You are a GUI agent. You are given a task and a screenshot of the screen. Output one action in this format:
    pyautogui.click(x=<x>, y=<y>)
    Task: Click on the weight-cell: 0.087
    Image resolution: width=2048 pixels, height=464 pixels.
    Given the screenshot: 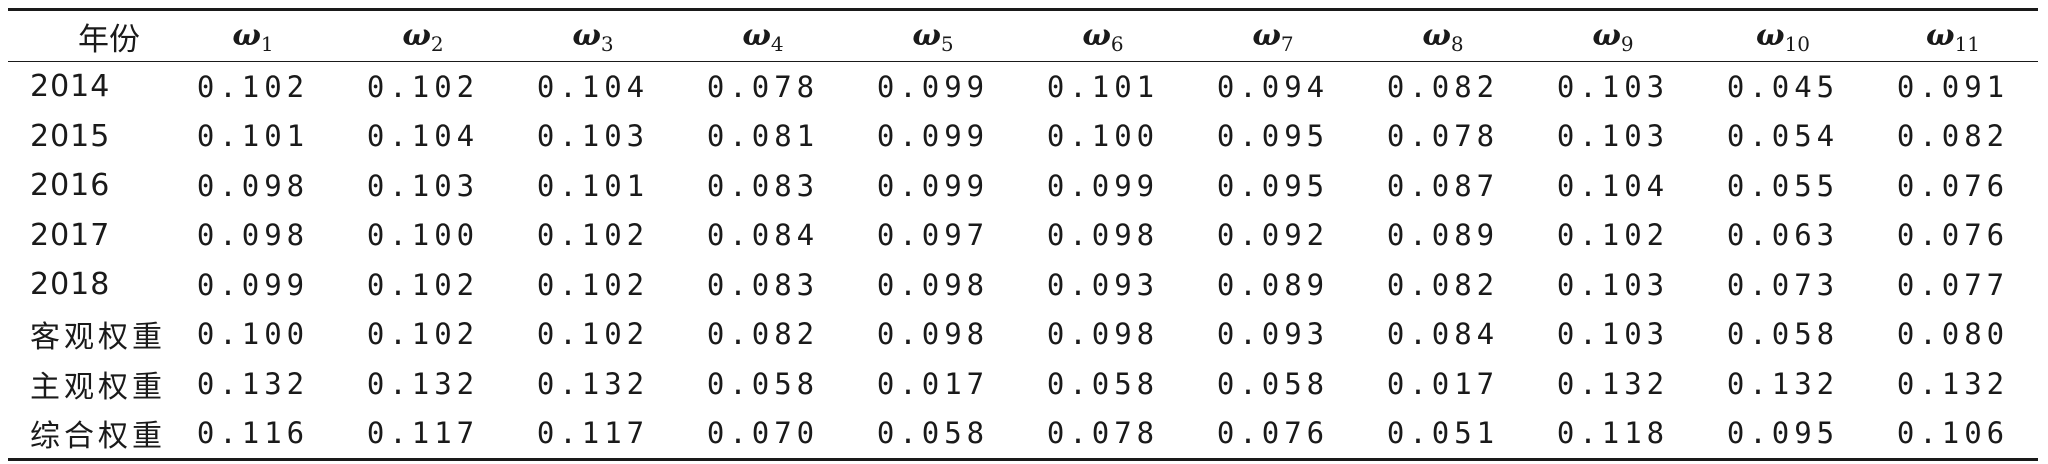 What is the action you would take?
    pyautogui.click(x=1443, y=185)
    